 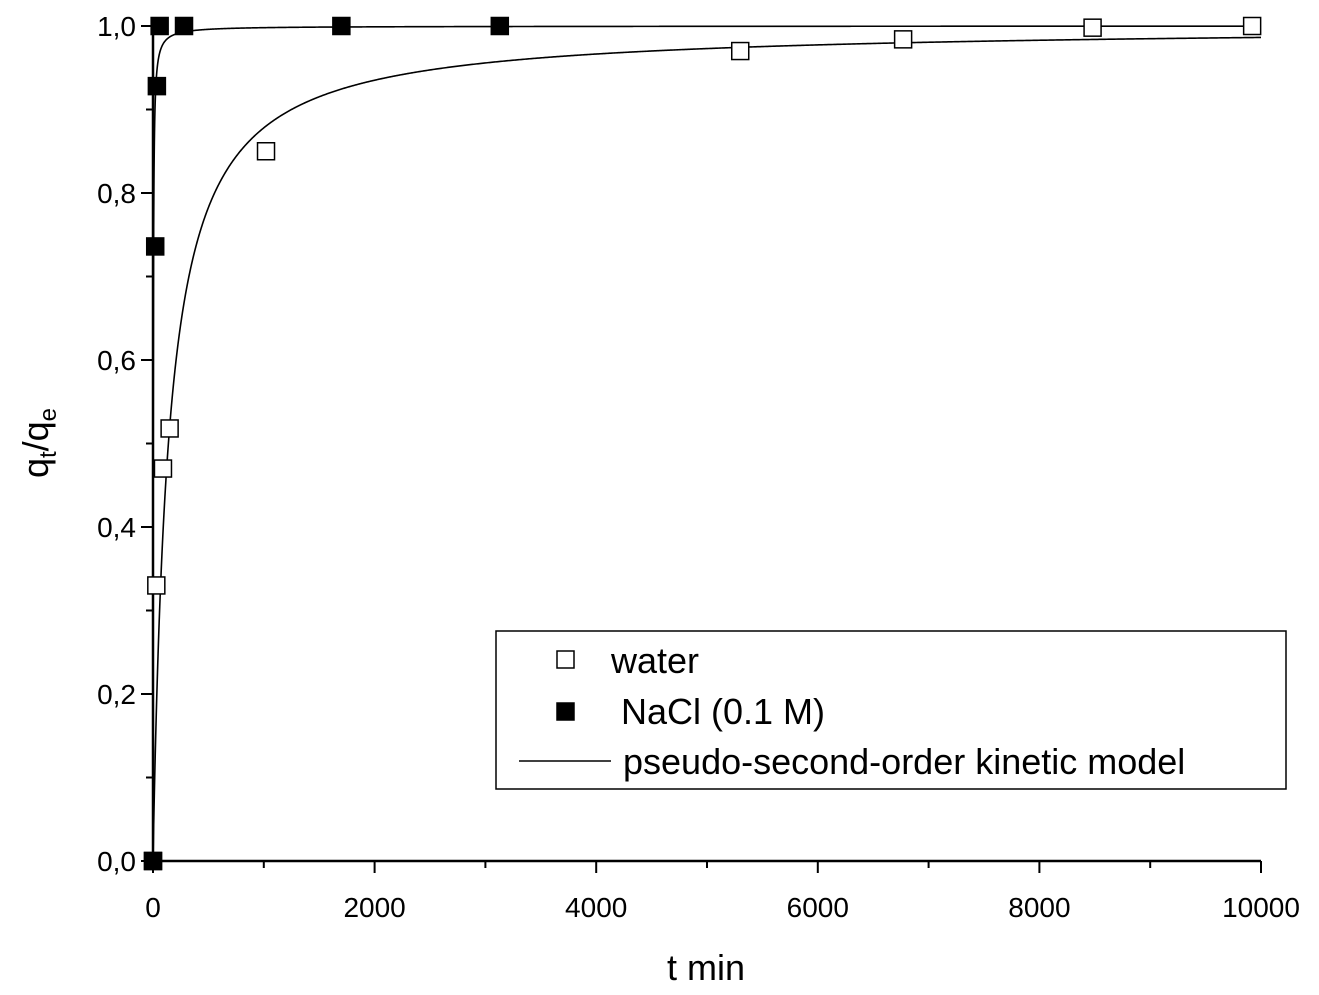 I want to click on x-tick-label: 2000, so click(x=374, y=907).